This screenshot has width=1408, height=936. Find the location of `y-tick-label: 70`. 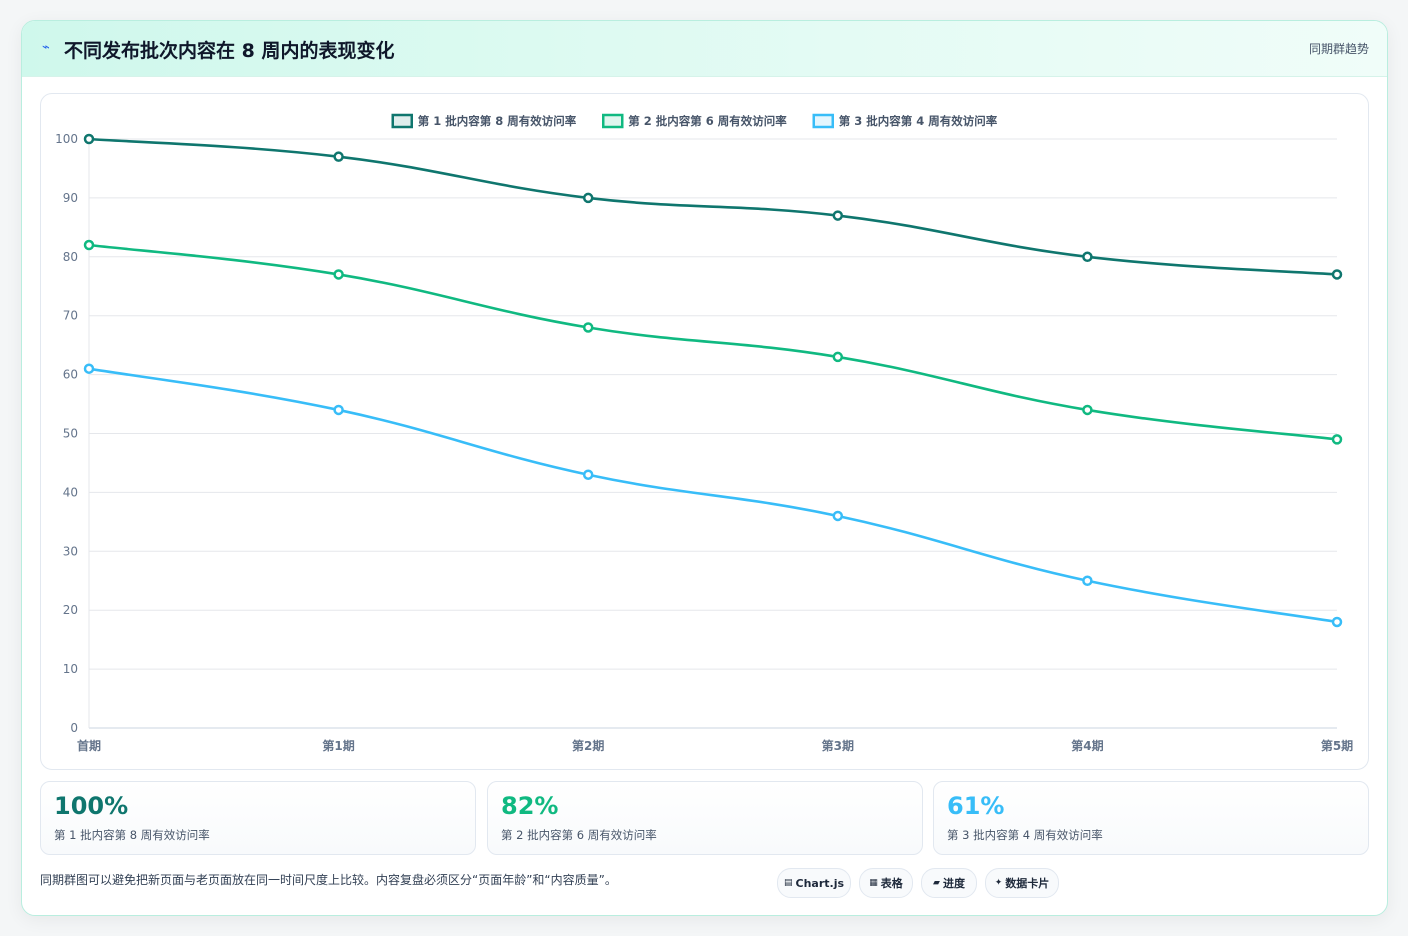

y-tick-label: 70 is located at coordinates (70, 316).